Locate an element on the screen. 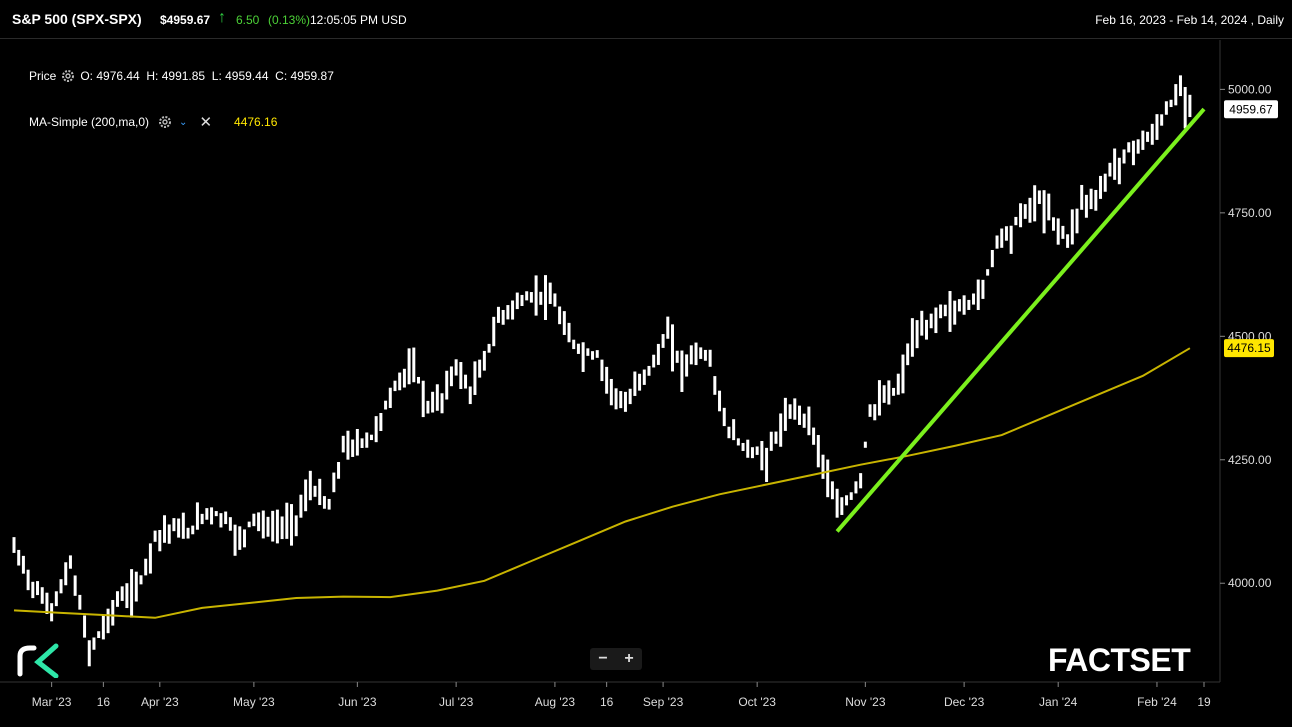 Image resolution: width=1292 pixels, height=727 pixels. last-price: $4959.67 is located at coordinates (185, 20).